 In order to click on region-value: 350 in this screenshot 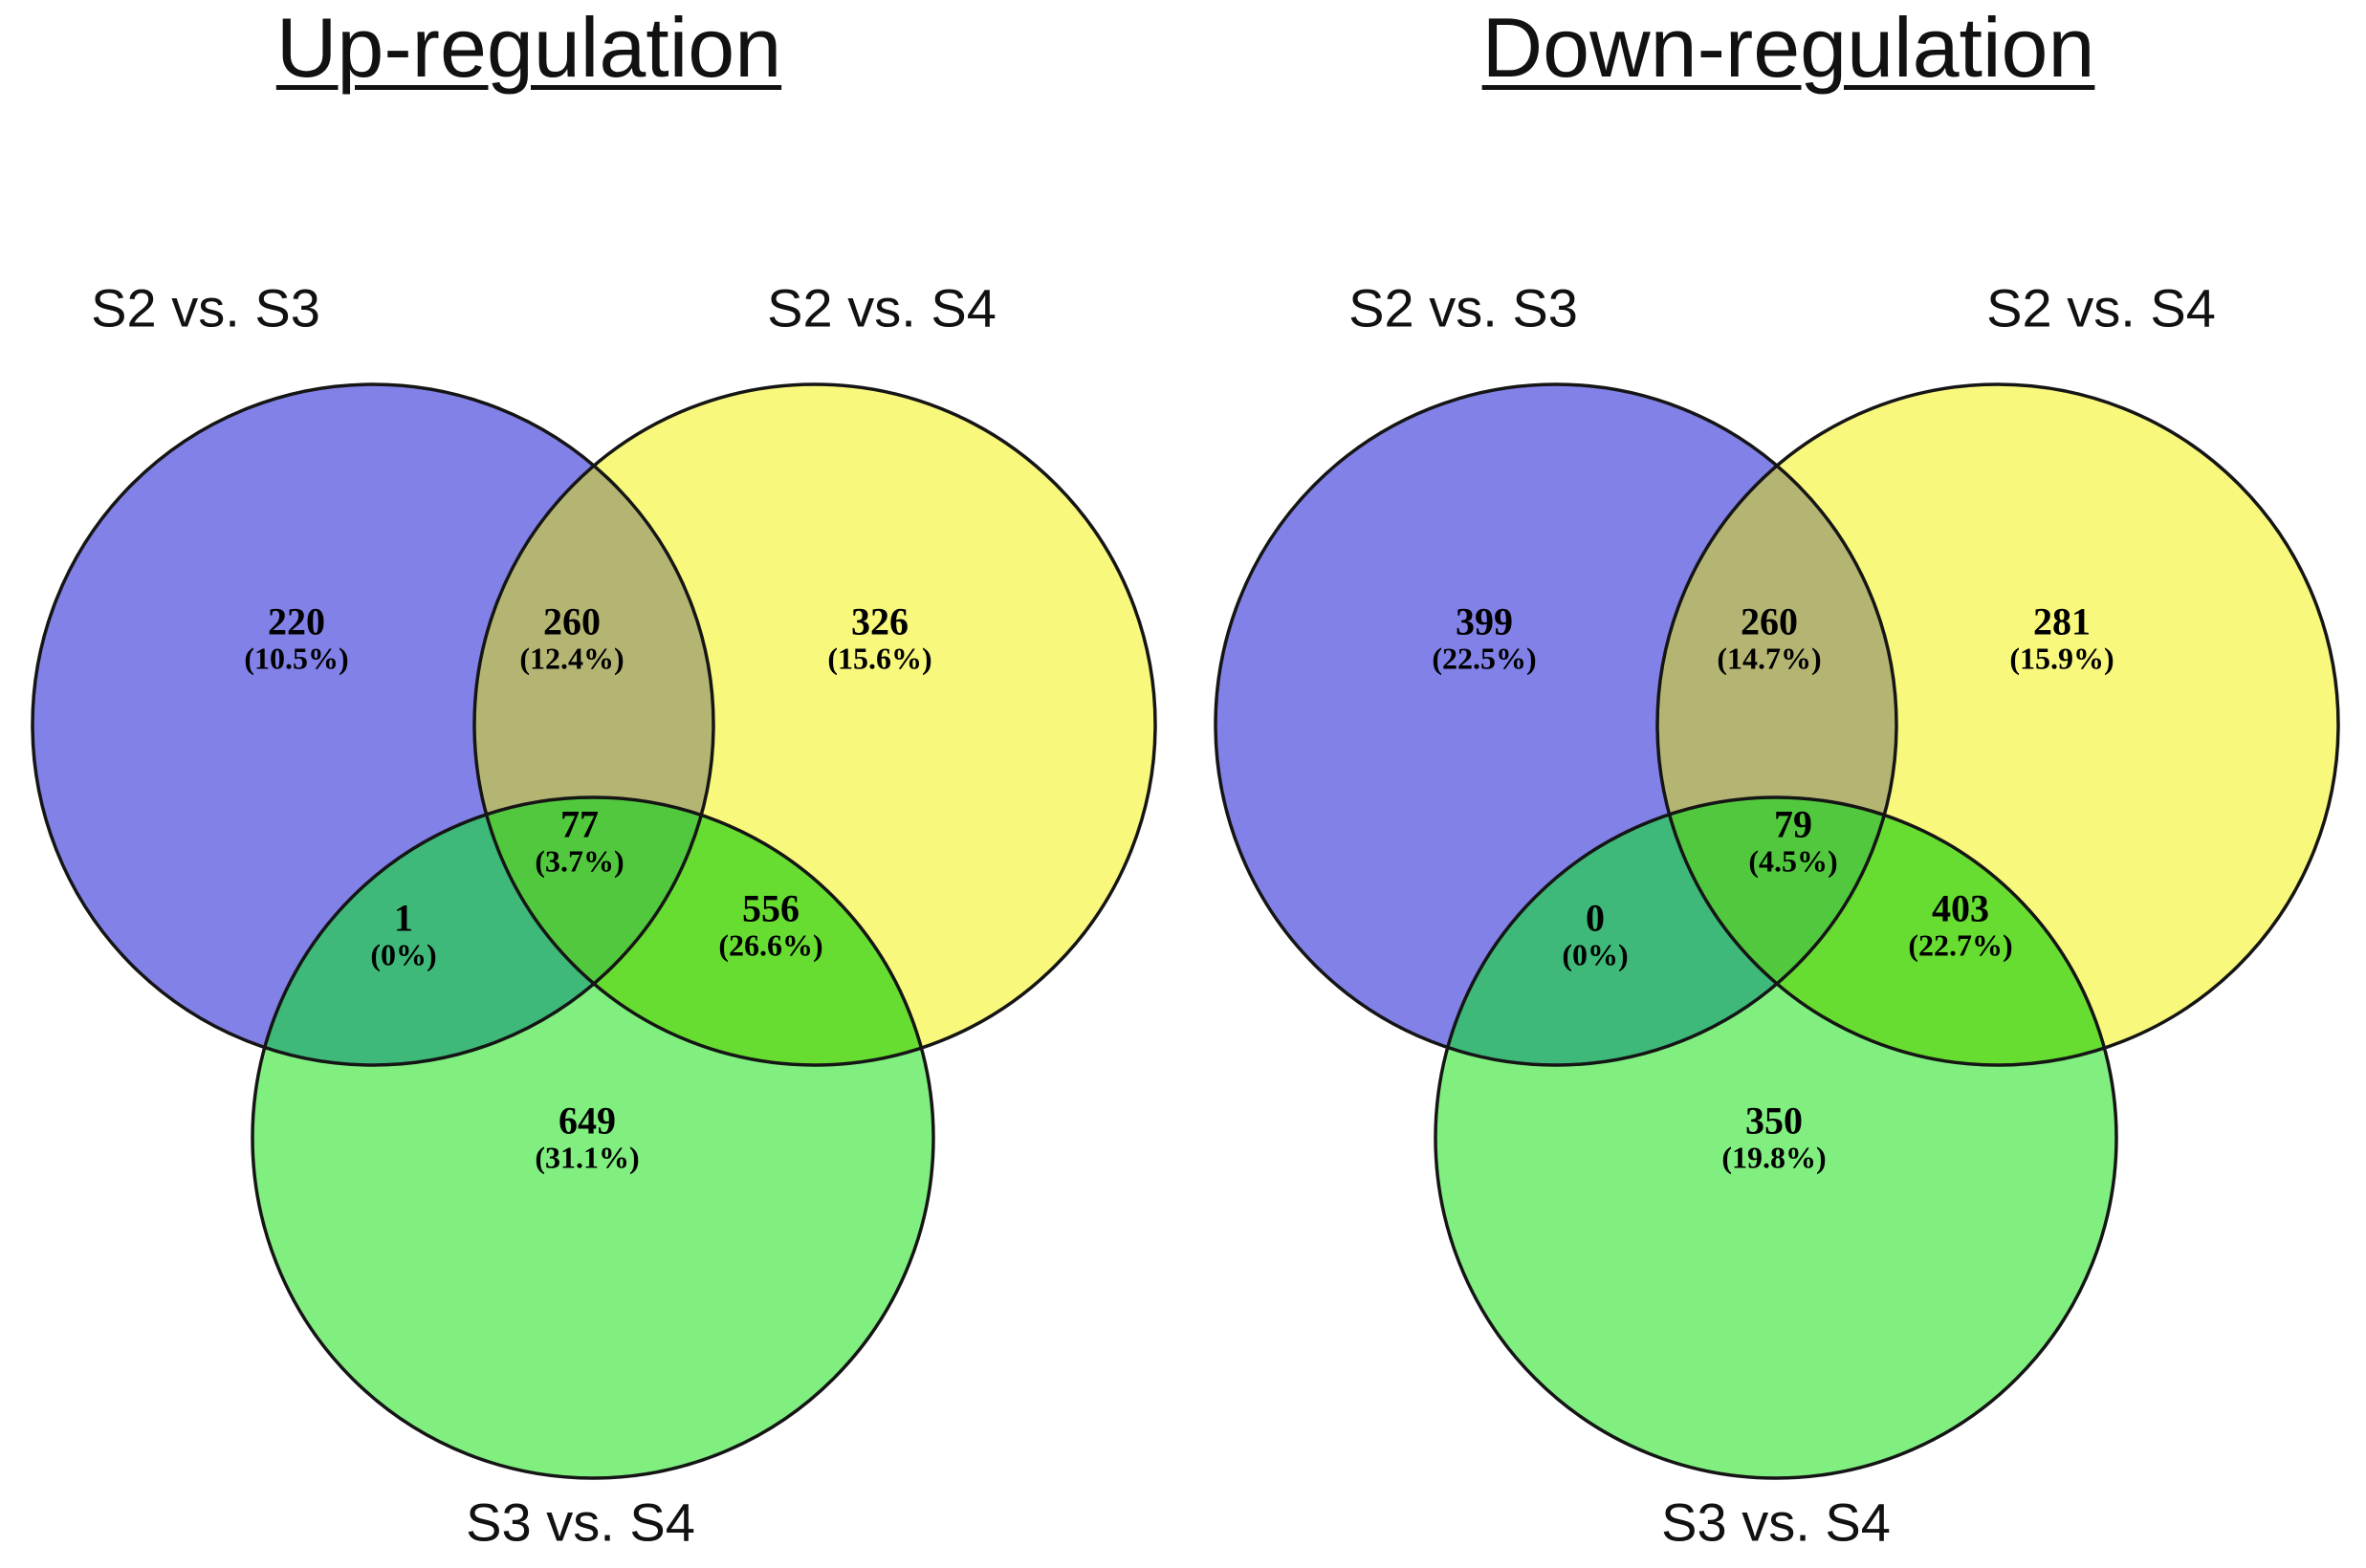, I will do `click(1774, 1121)`.